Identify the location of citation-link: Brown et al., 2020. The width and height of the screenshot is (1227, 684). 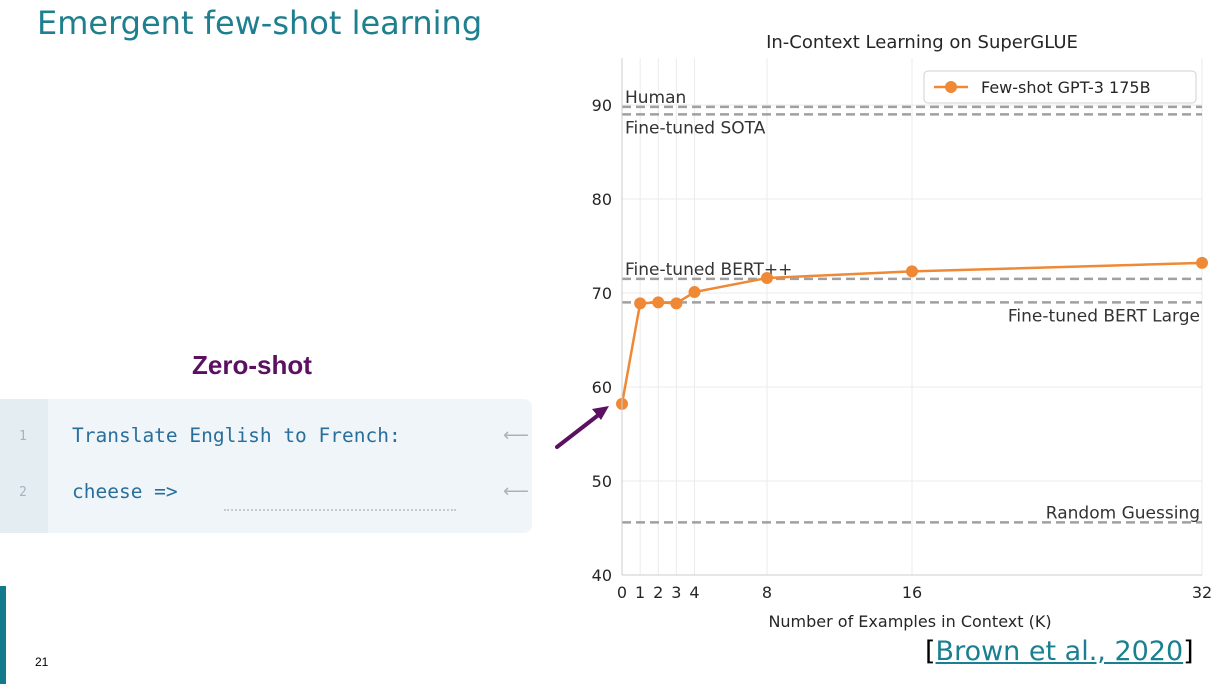
(1059, 651).